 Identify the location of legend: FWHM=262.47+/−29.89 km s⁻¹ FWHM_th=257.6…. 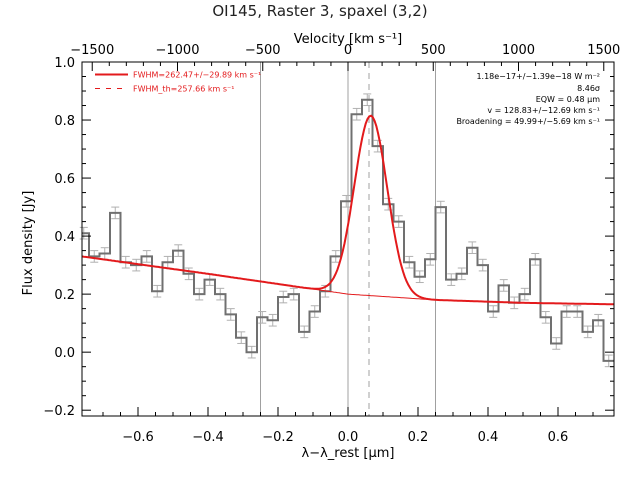
(178, 82).